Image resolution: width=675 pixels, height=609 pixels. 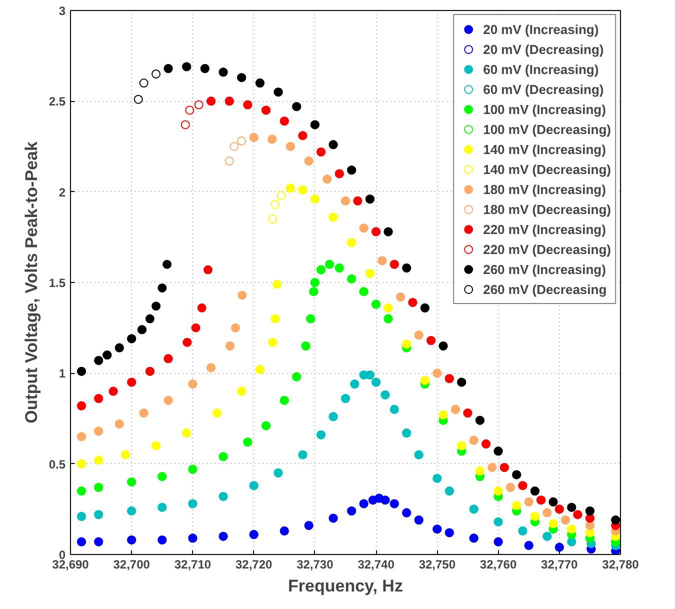 I want to click on legend-label: 20 mV (Increasing), so click(x=541, y=29).